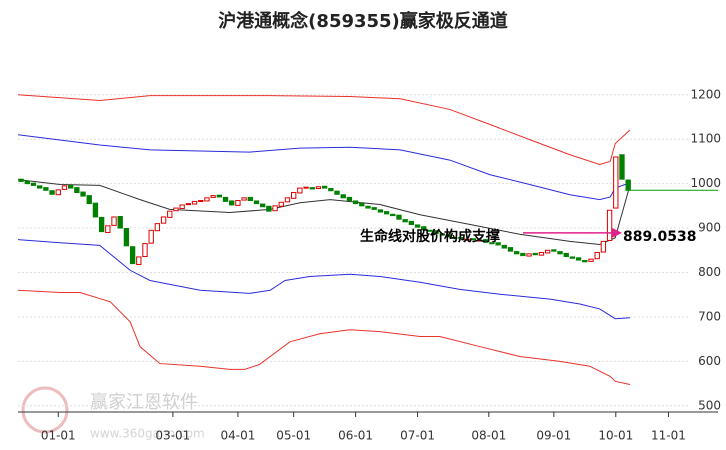 This screenshot has width=726, height=450. I want to click on watermark-name: 赢家江恩软件, so click(144, 402).